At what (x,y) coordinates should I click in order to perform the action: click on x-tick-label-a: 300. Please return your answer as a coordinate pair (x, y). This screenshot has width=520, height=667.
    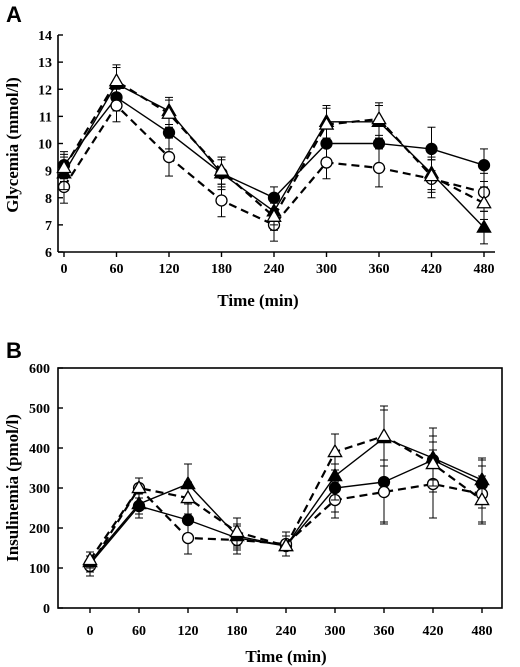
    Looking at the image, I should click on (326, 269).